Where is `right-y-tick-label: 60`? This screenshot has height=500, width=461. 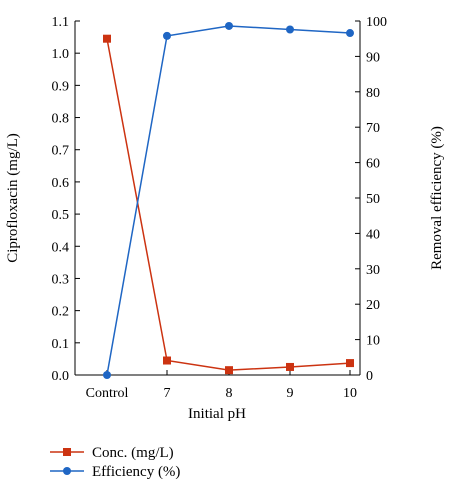
right-y-tick-label: 60 is located at coordinates (373, 164).